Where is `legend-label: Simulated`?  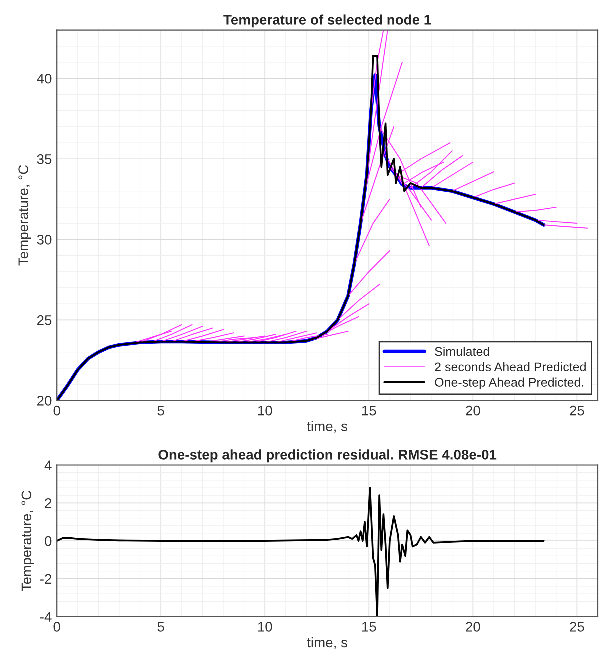 legend-label: Simulated is located at coordinates (462, 351).